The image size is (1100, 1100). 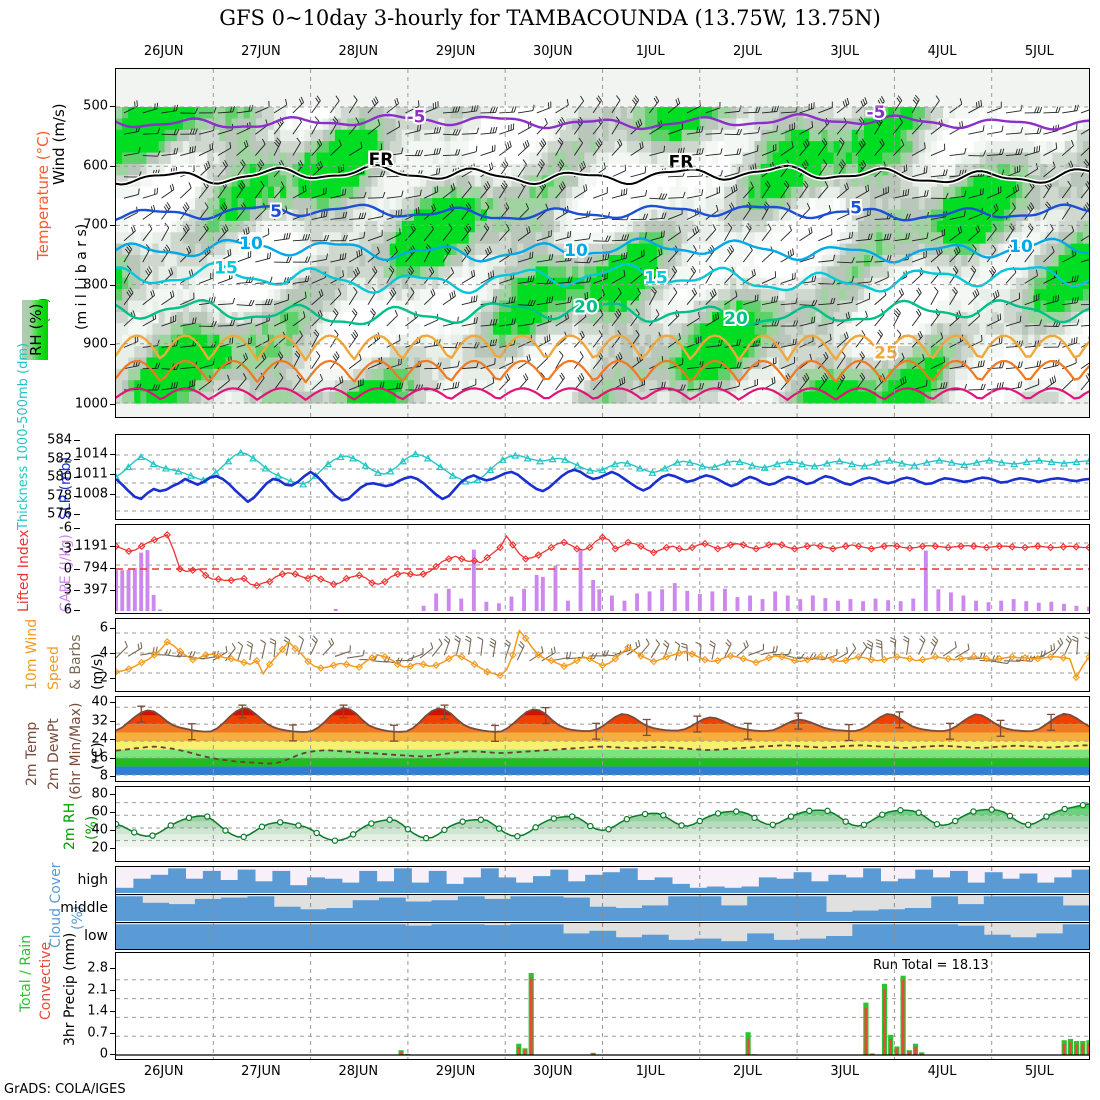 What do you see at coordinates (99, 794) in the screenshot?
I see `rh2m-tick: 80` at bounding box center [99, 794].